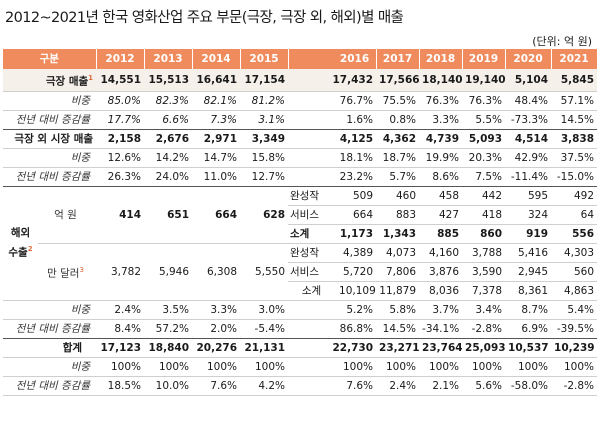 The height and width of the screenshot is (426, 600). I want to click on header-year: 2014, so click(216, 59).